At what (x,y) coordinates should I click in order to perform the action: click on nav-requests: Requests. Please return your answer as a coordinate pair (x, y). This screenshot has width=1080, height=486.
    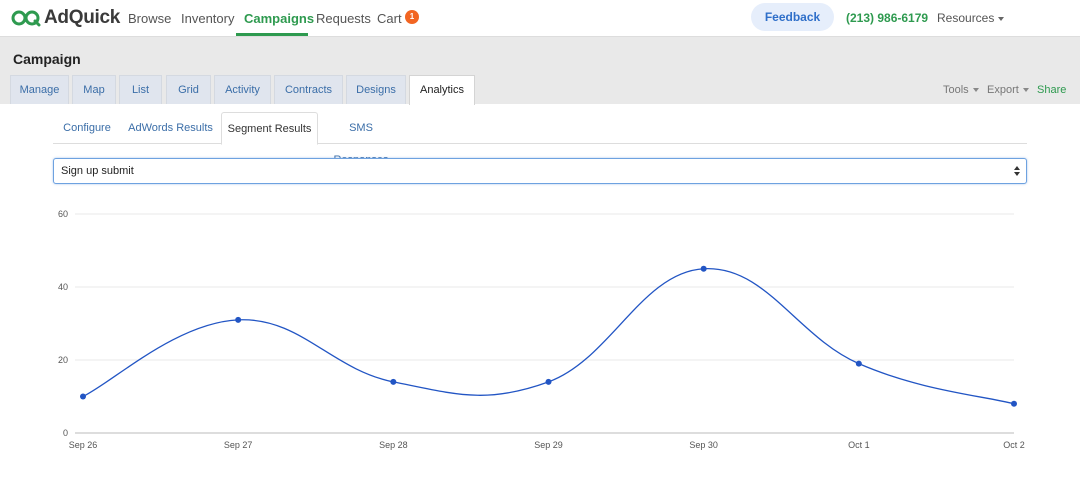
    Looking at the image, I should click on (343, 18).